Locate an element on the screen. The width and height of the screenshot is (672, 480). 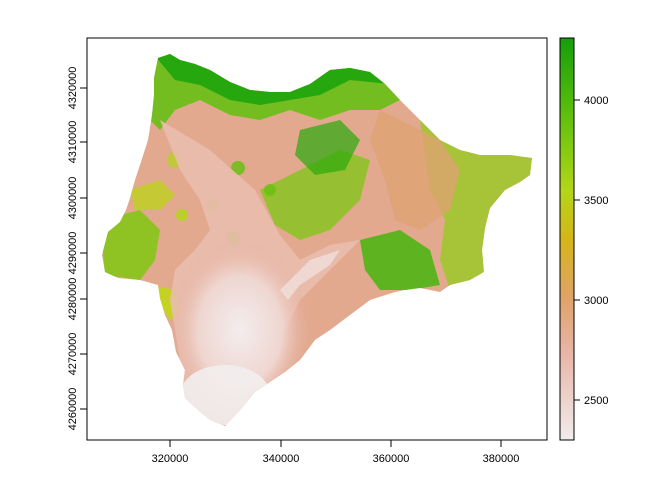
x-tick-label: 360000 is located at coordinates (391, 459).